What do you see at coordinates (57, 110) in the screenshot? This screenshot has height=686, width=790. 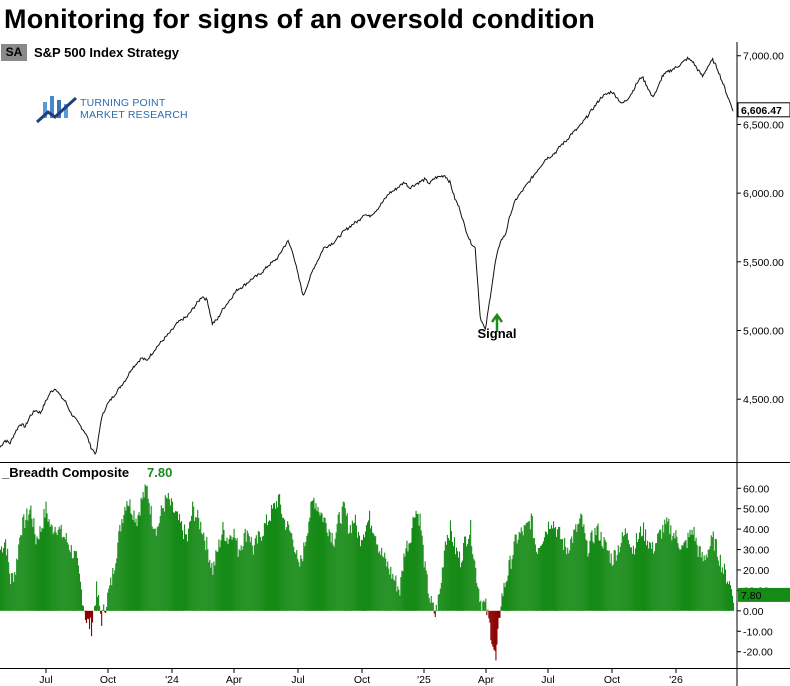 I see `turning-point-logo-icon` at bounding box center [57, 110].